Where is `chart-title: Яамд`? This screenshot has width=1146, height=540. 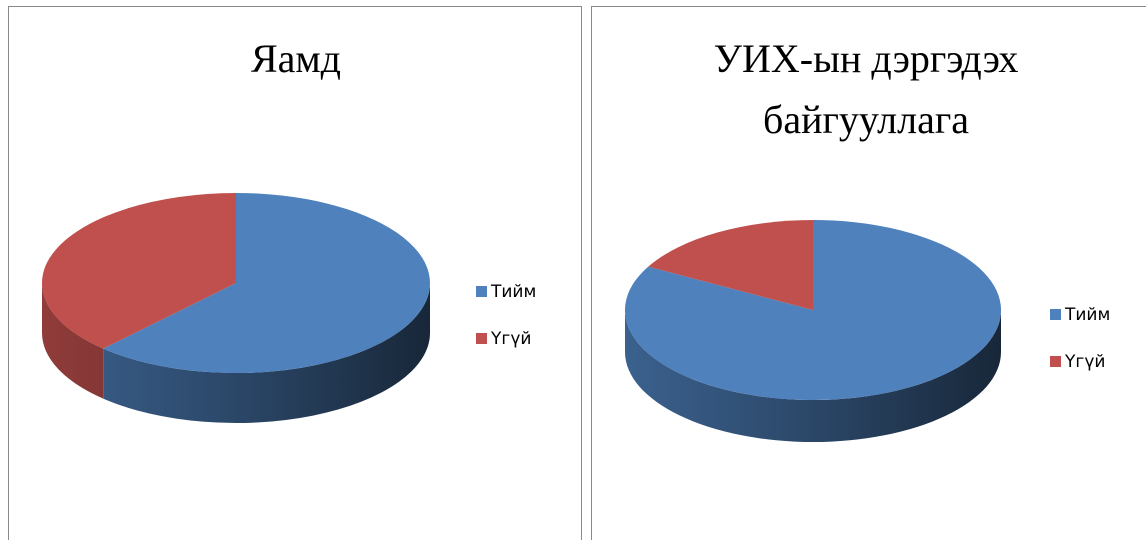 chart-title: Яамд is located at coordinates (296, 58).